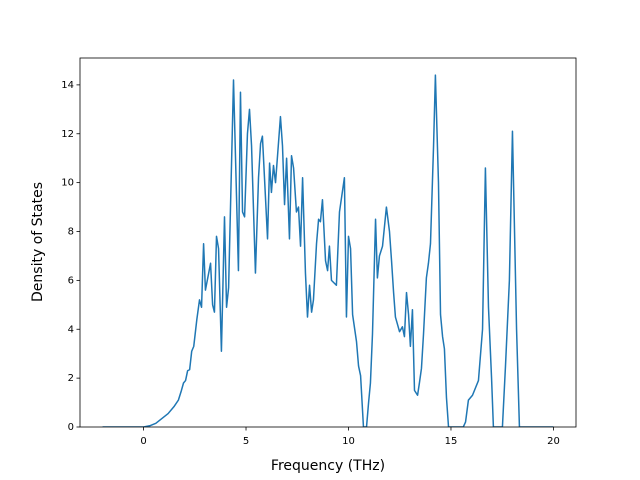 The width and height of the screenshot is (640, 480). What do you see at coordinates (71, 427) in the screenshot?
I see `y-tick-label: 0` at bounding box center [71, 427].